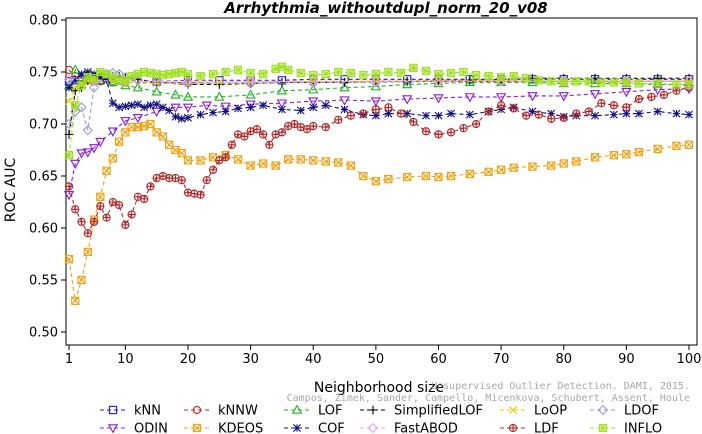 The image size is (702, 434). Describe the element at coordinates (197, 428) in the screenshot. I see `legend-marker-kdeos` at that location.